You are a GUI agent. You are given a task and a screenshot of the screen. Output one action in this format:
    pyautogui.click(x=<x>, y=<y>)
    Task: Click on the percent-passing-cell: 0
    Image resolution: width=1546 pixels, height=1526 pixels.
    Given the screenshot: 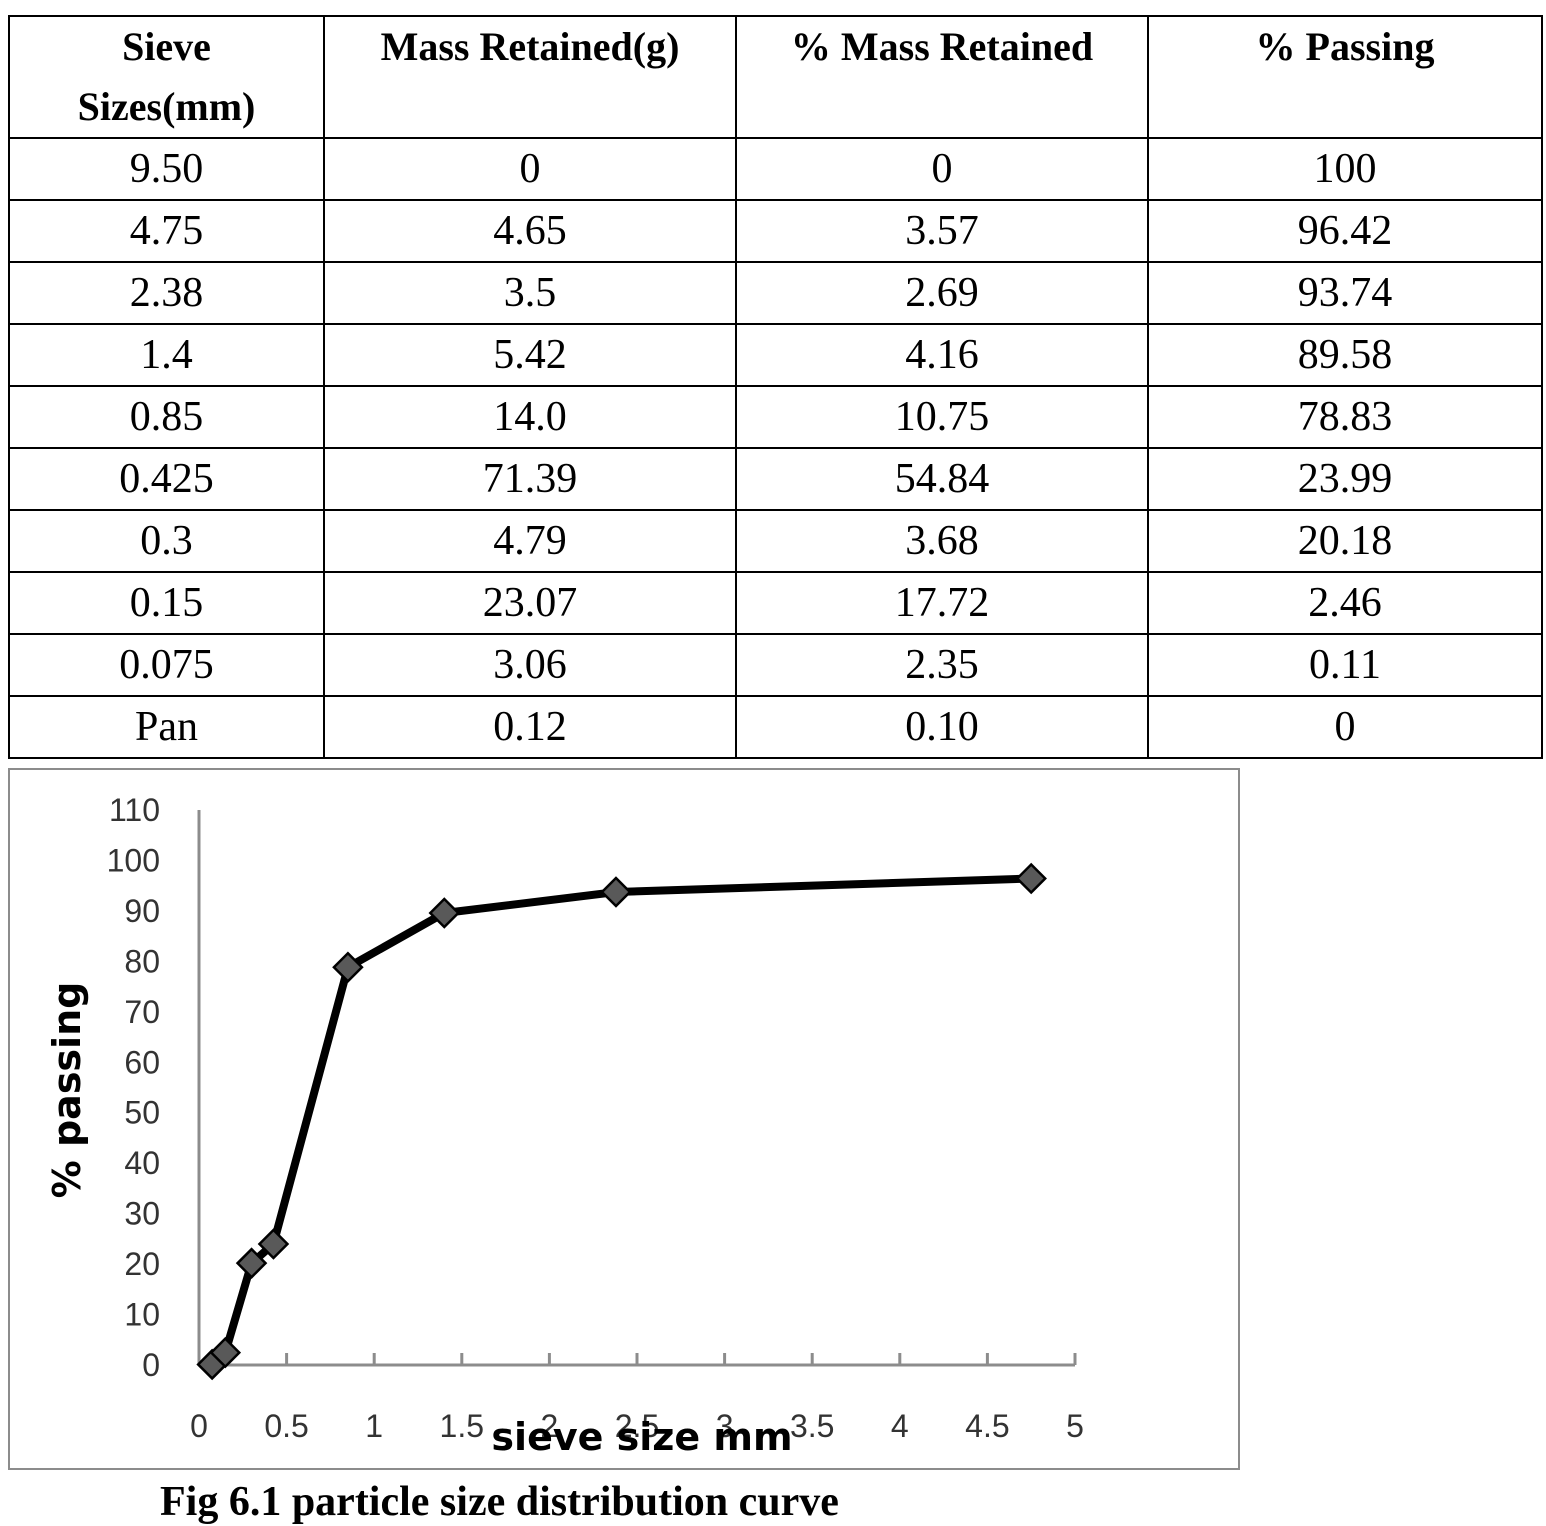 What is the action you would take?
    pyautogui.click(x=1345, y=727)
    